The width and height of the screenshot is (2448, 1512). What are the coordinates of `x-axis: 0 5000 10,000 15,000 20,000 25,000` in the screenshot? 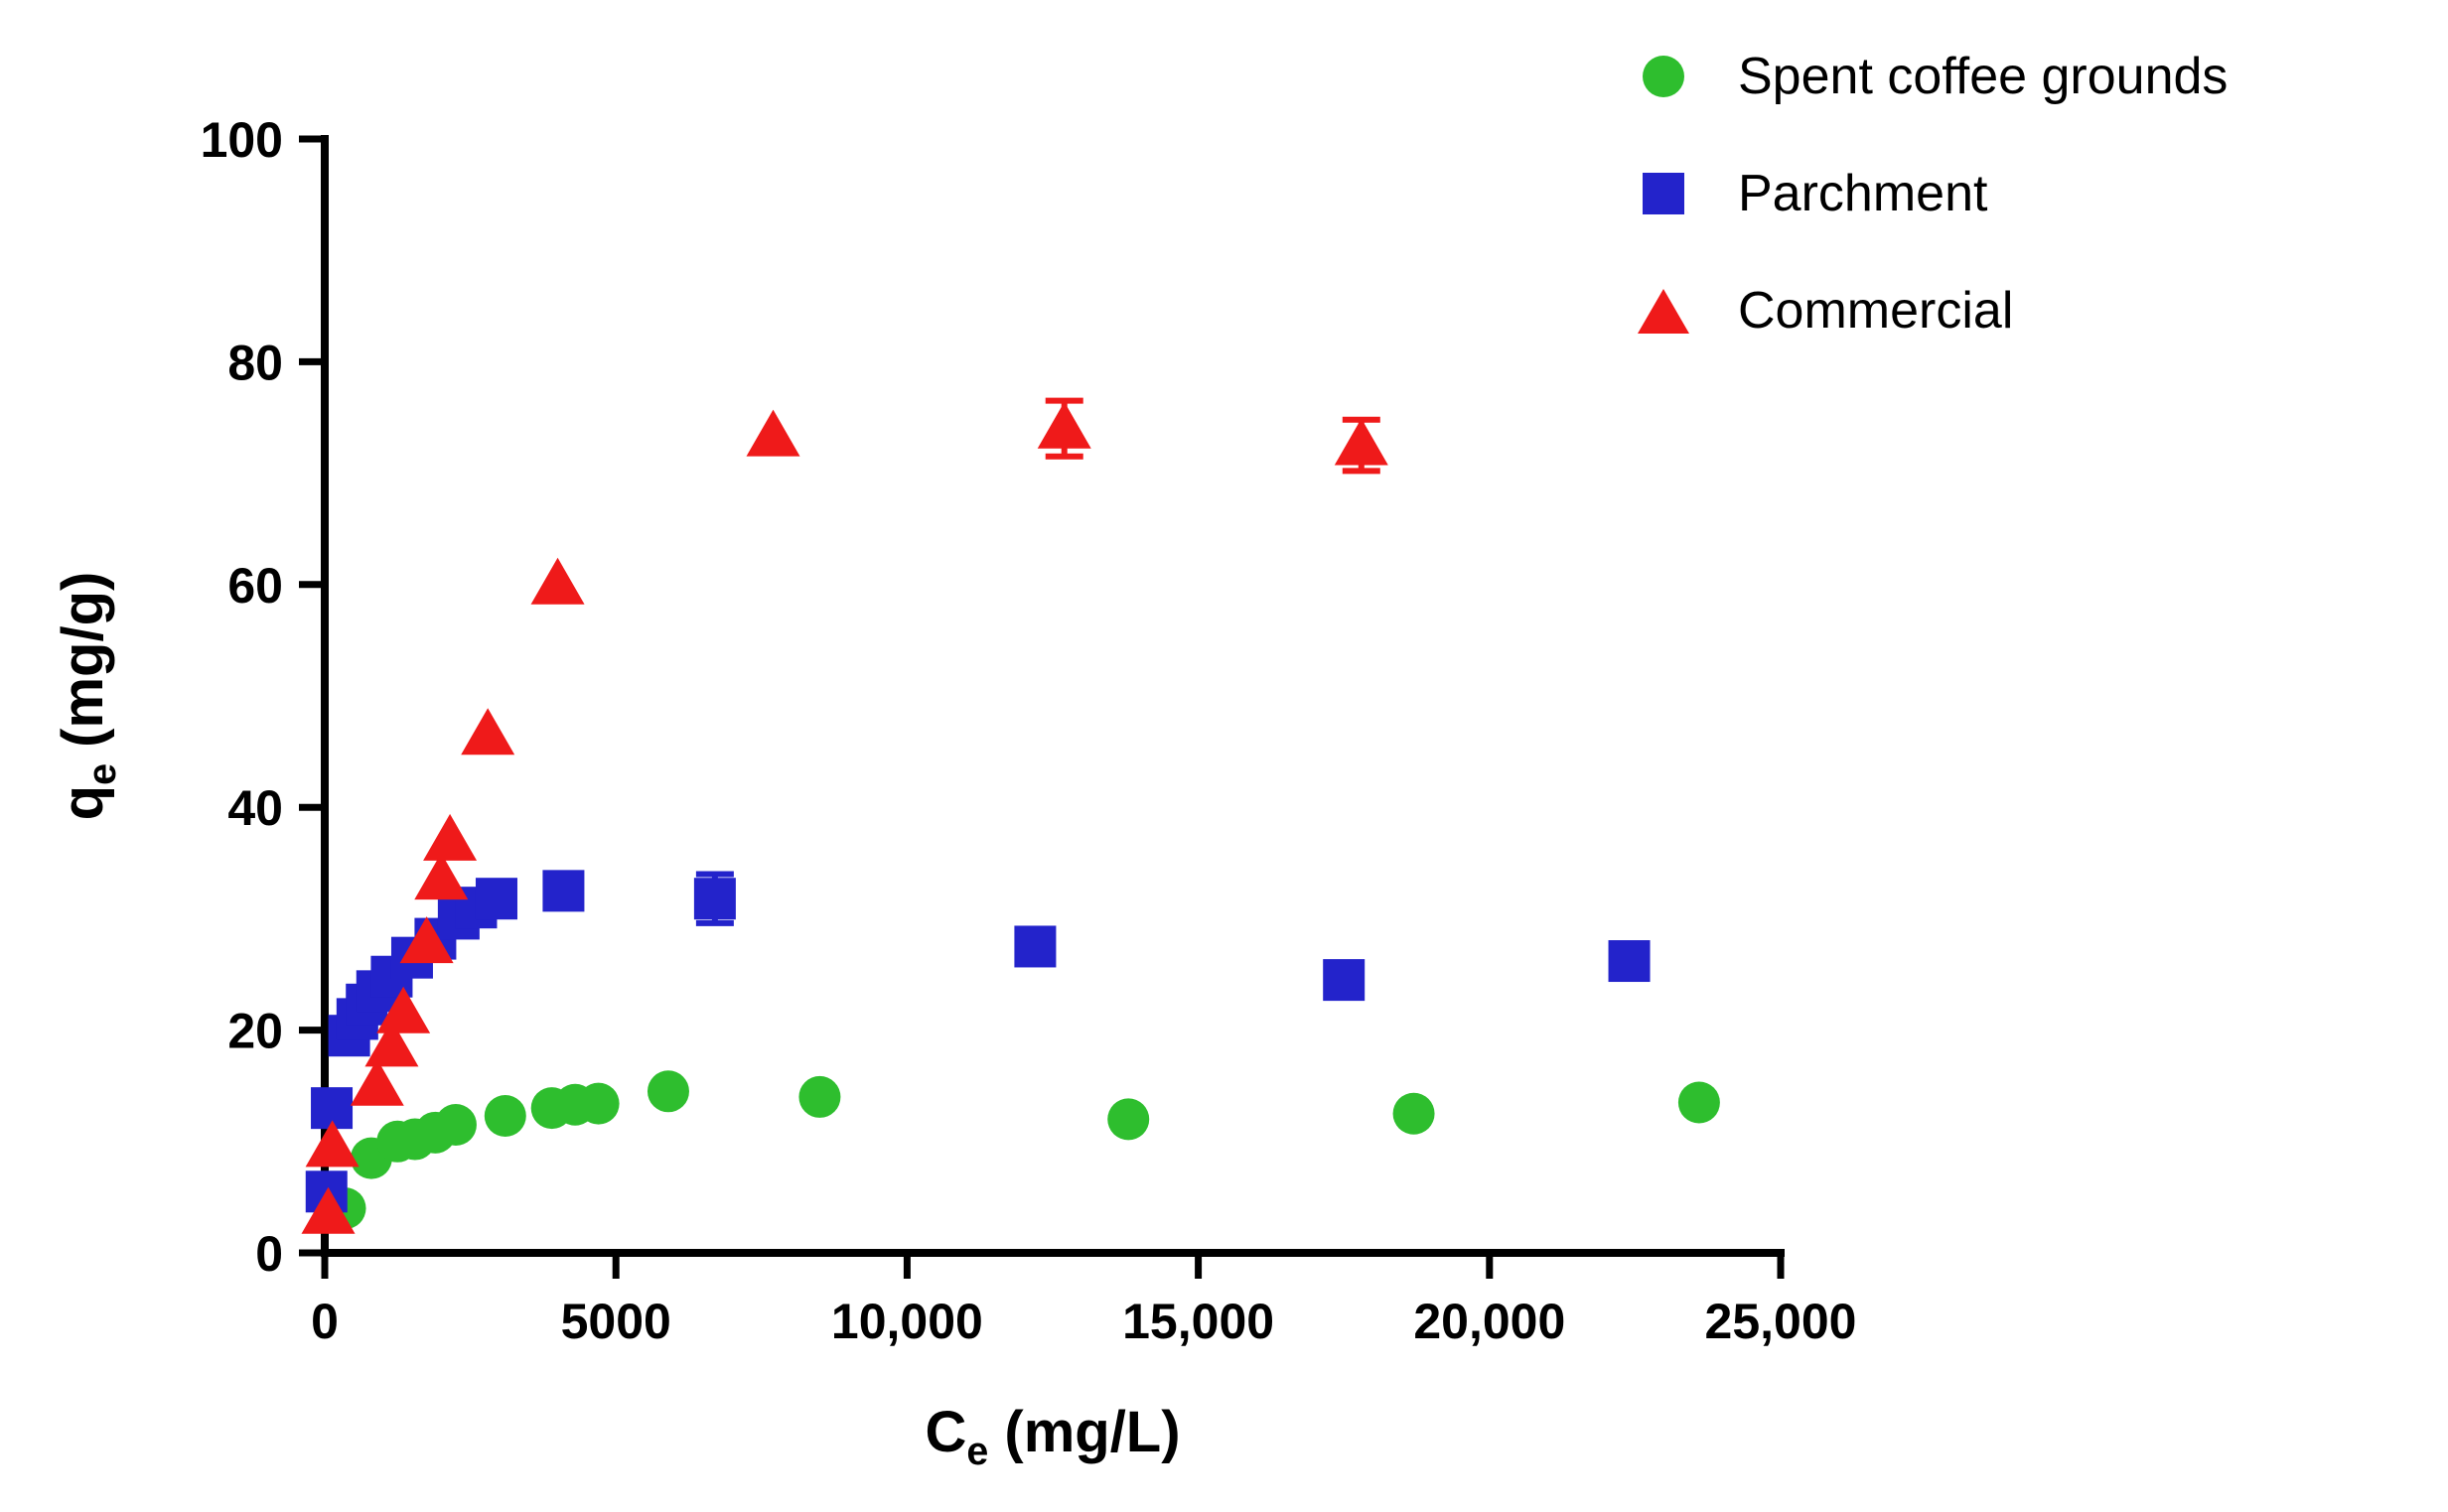 It's located at (1084, 1299).